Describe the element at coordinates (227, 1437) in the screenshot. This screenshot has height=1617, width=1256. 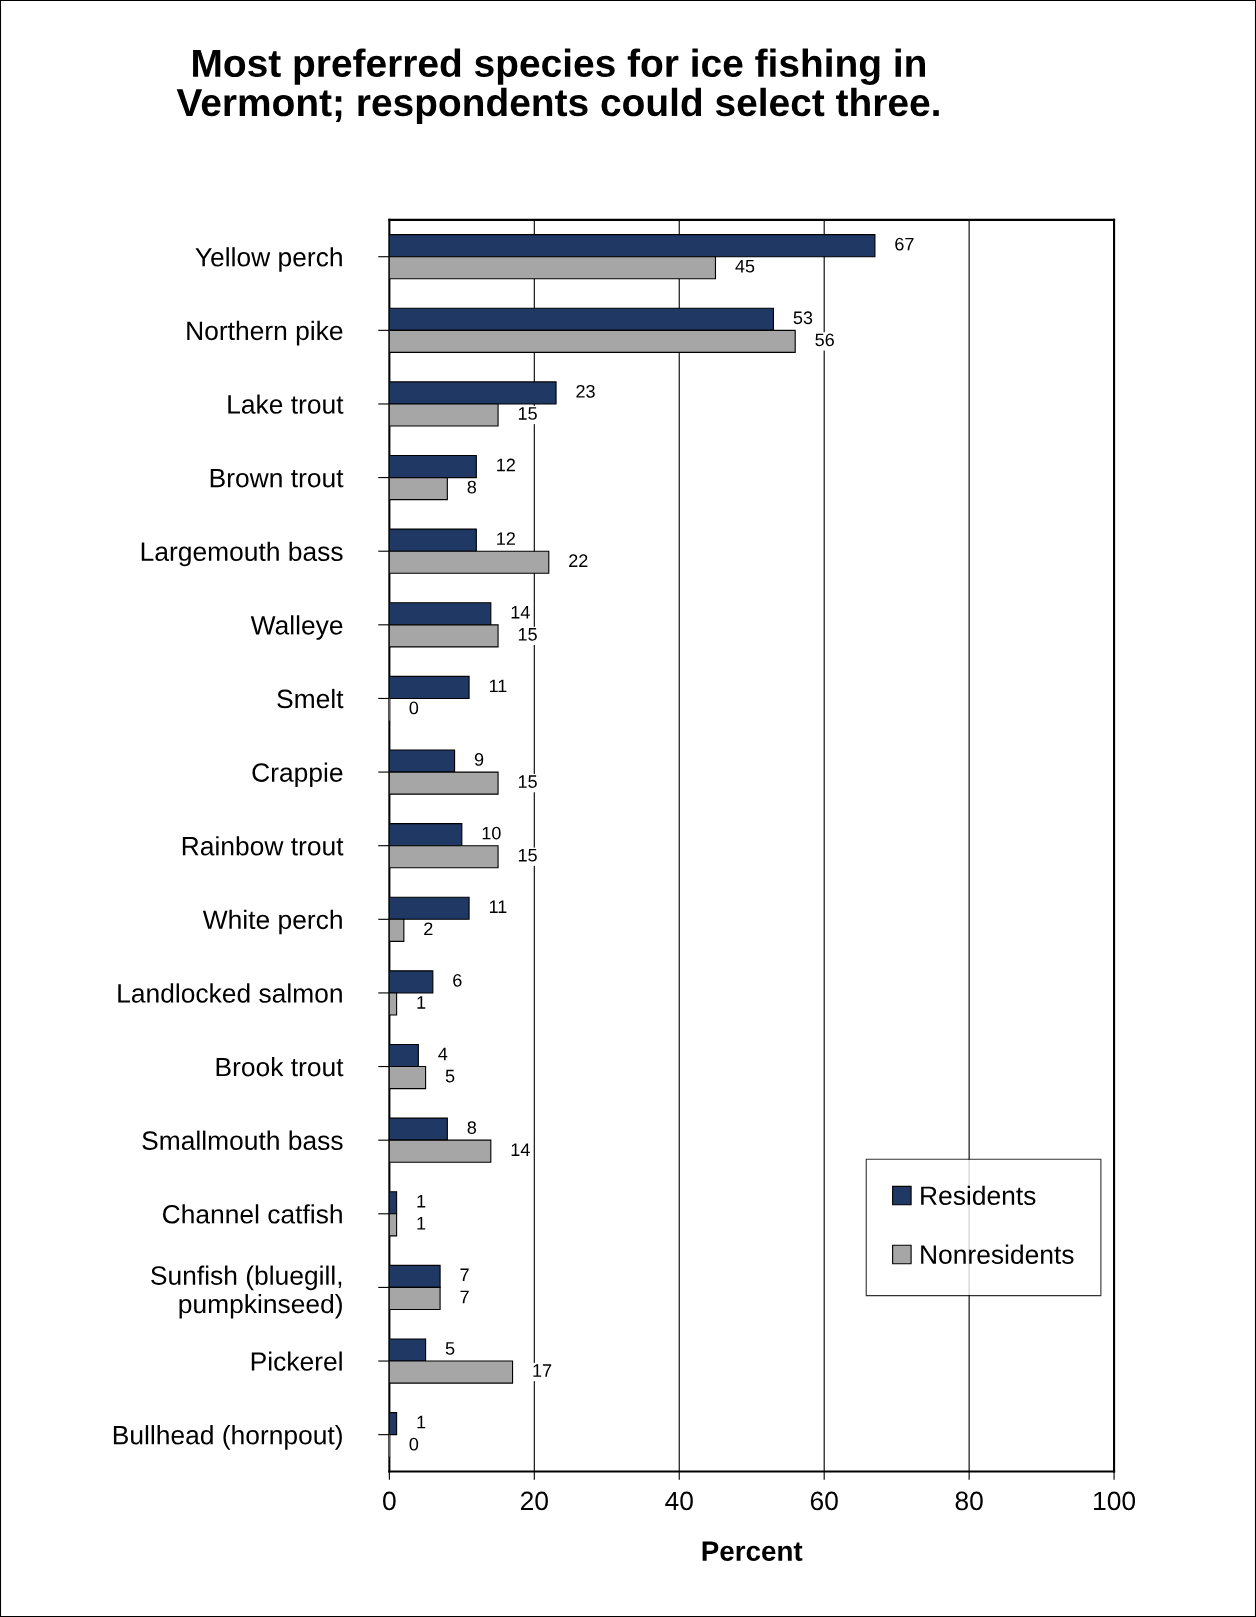
I see `y-tick-label: Bullhead (hornpout)` at that location.